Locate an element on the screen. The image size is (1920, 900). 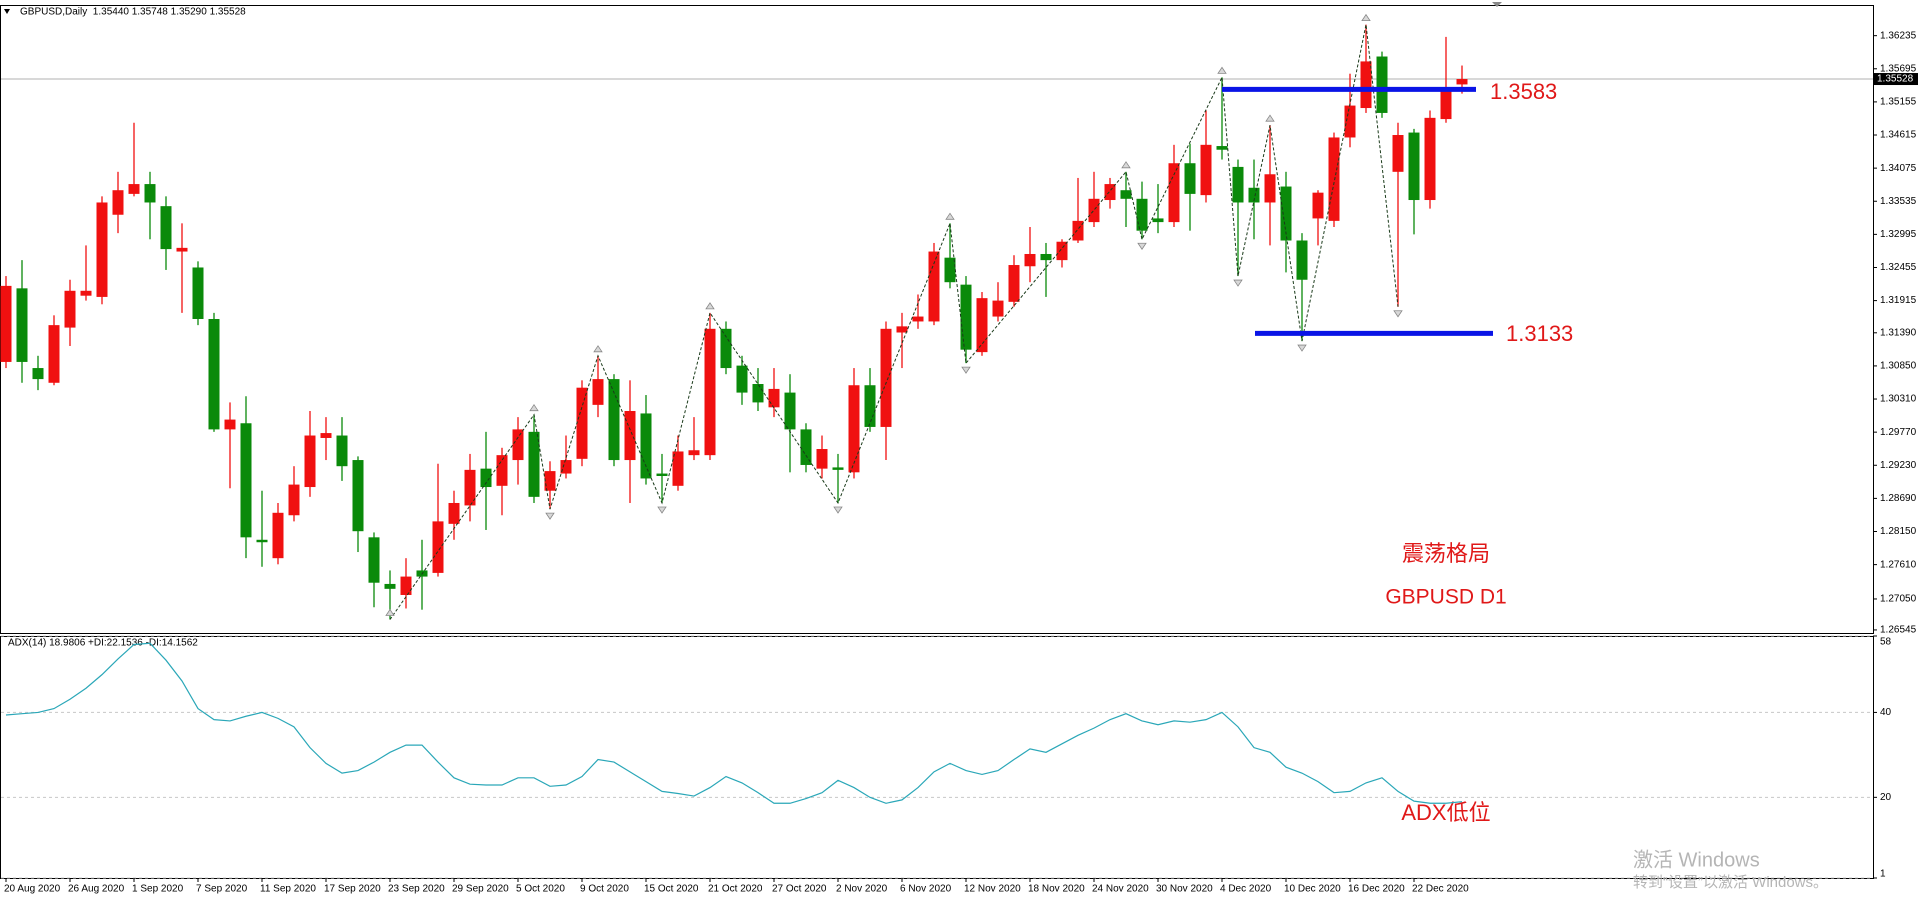
y-tick-label: 1.32455 is located at coordinates (1898, 267).